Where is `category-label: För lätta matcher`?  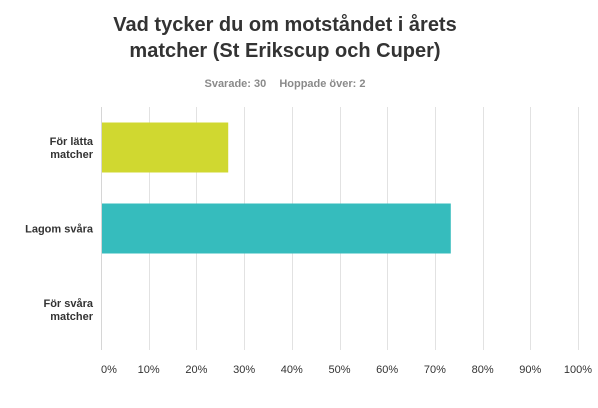
category-label: För lätta matcher is located at coordinates (72, 148).